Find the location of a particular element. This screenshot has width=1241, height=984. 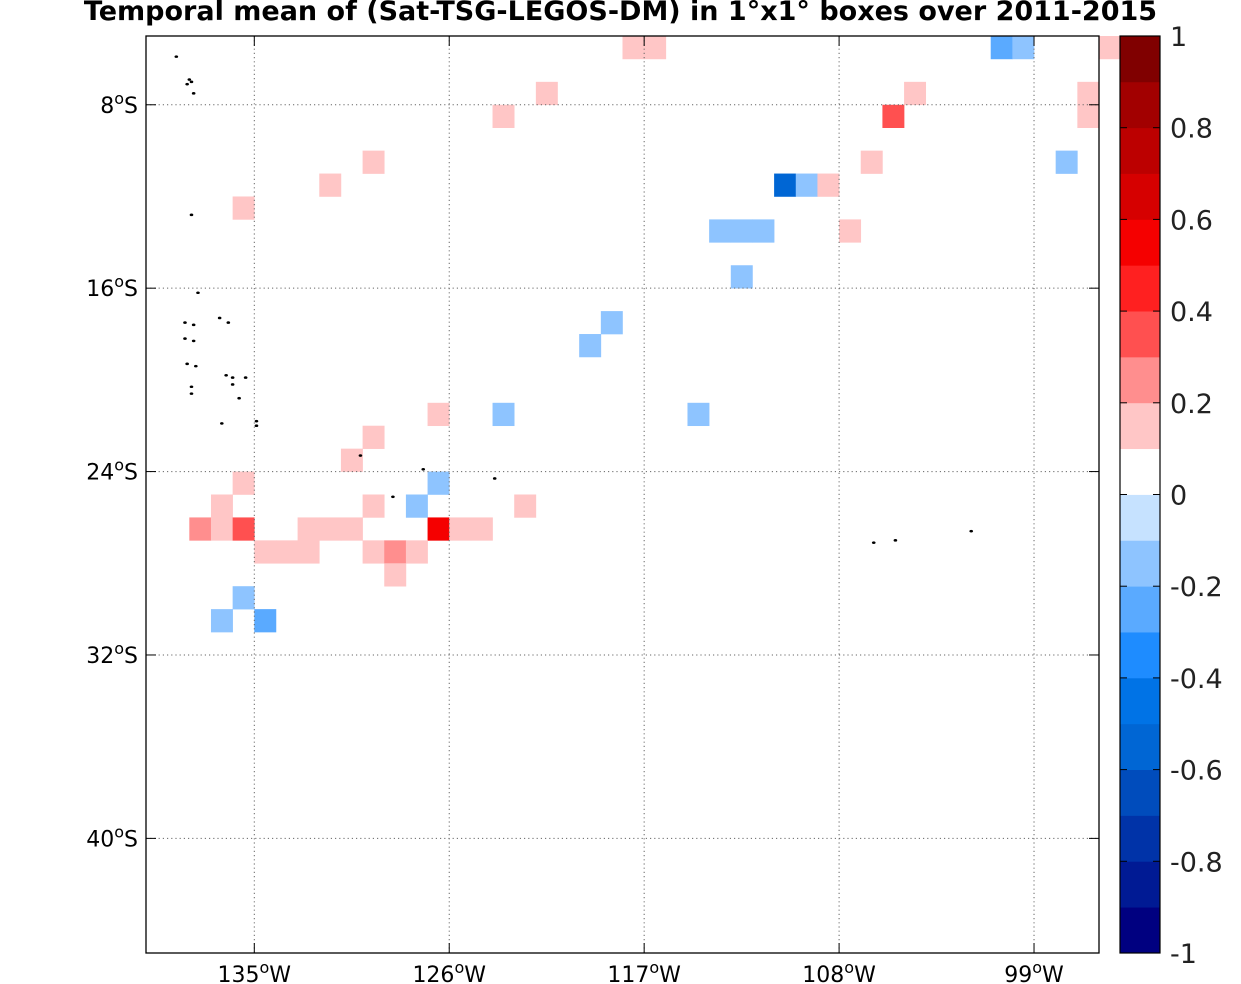

x-axis-labels: 135oW 126oW 117oW 108oW 99oW is located at coordinates (641, 971).